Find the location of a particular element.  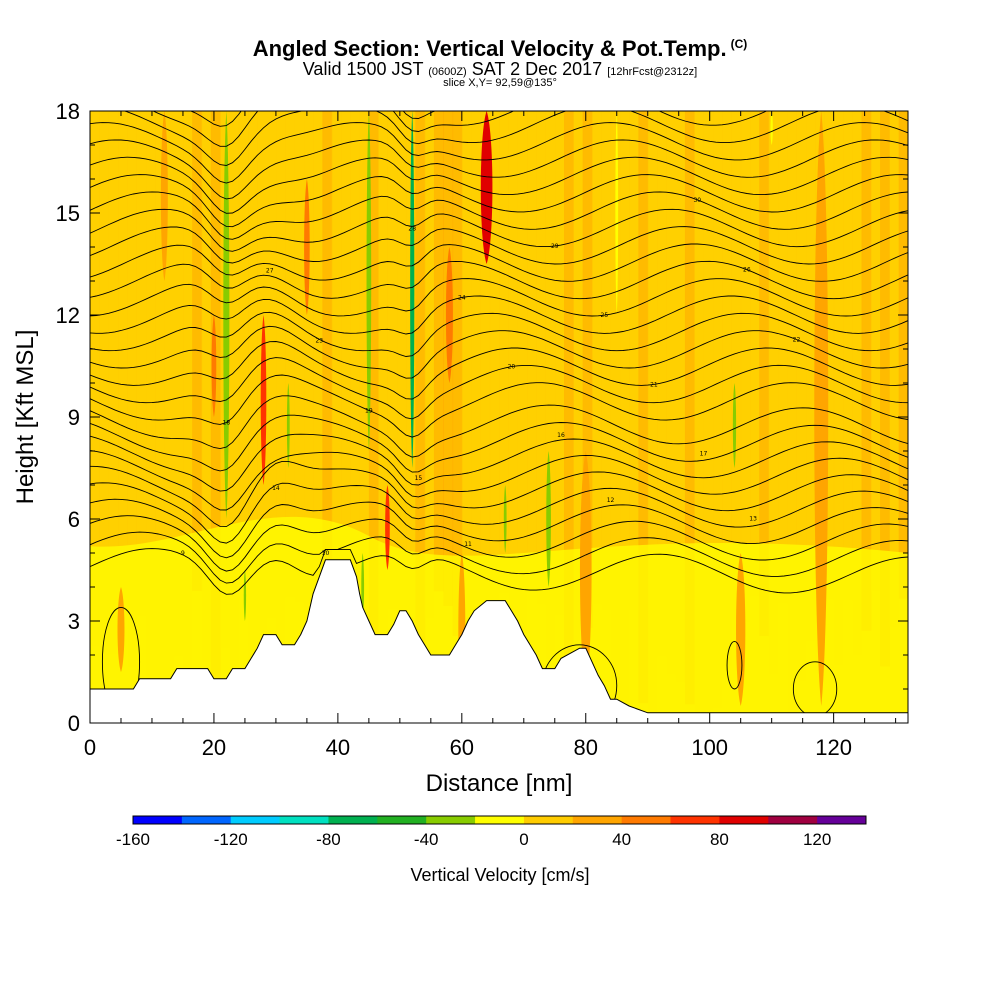

colorbar-frame is located at coordinates (499, 820).